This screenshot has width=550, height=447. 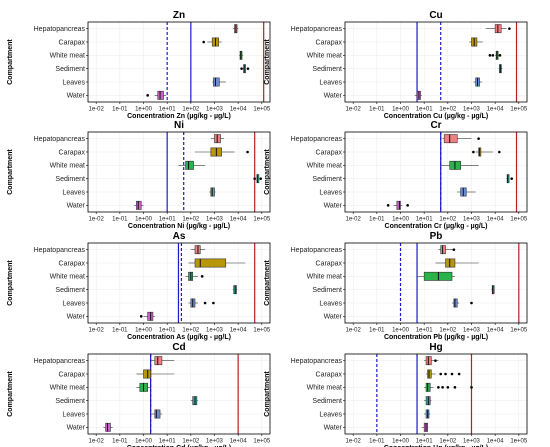 What do you see at coordinates (267, 283) in the screenshot?
I see `panel-pb-ylabel: Compartment` at bounding box center [267, 283].